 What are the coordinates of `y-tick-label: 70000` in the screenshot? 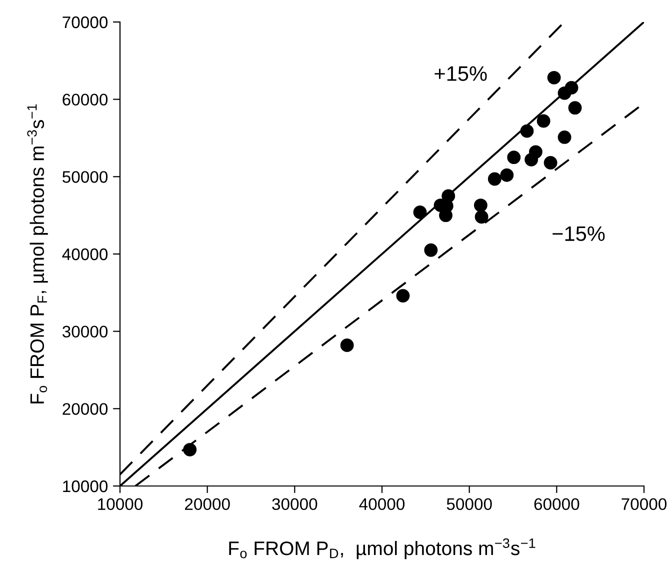 It's located at (85, 22).